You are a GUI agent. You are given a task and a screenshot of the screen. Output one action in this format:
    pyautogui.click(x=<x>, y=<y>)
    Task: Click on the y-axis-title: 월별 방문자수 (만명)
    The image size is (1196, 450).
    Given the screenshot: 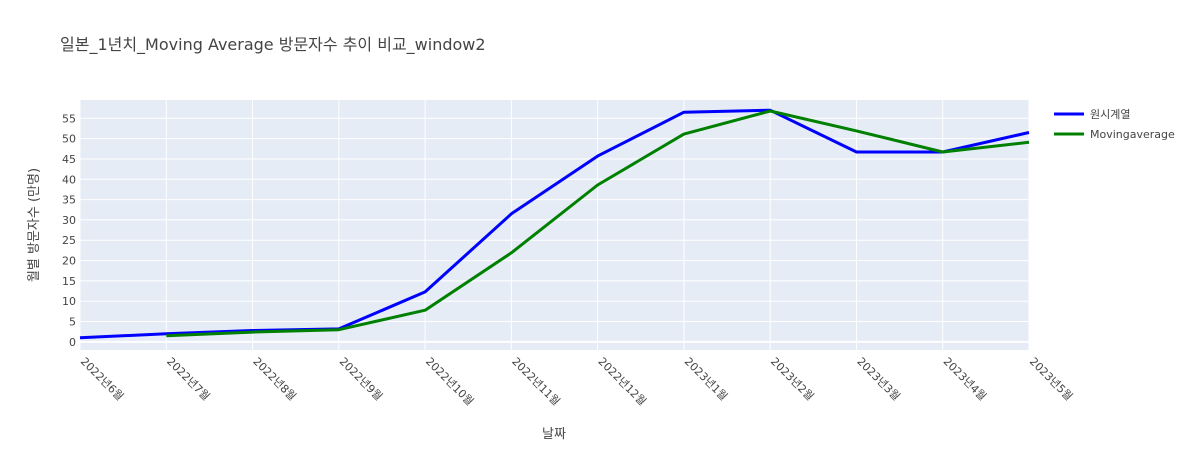 What is the action you would take?
    pyautogui.click(x=34, y=225)
    